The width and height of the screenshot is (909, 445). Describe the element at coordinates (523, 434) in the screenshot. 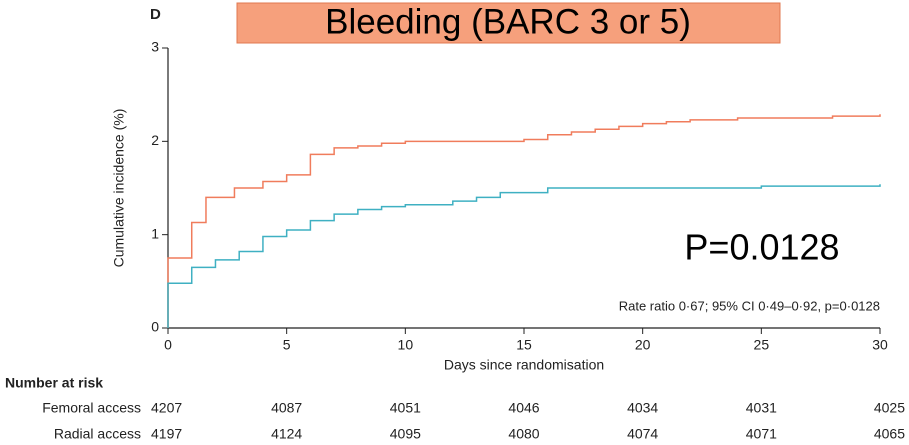

I see `risk-value: 4080` at that location.